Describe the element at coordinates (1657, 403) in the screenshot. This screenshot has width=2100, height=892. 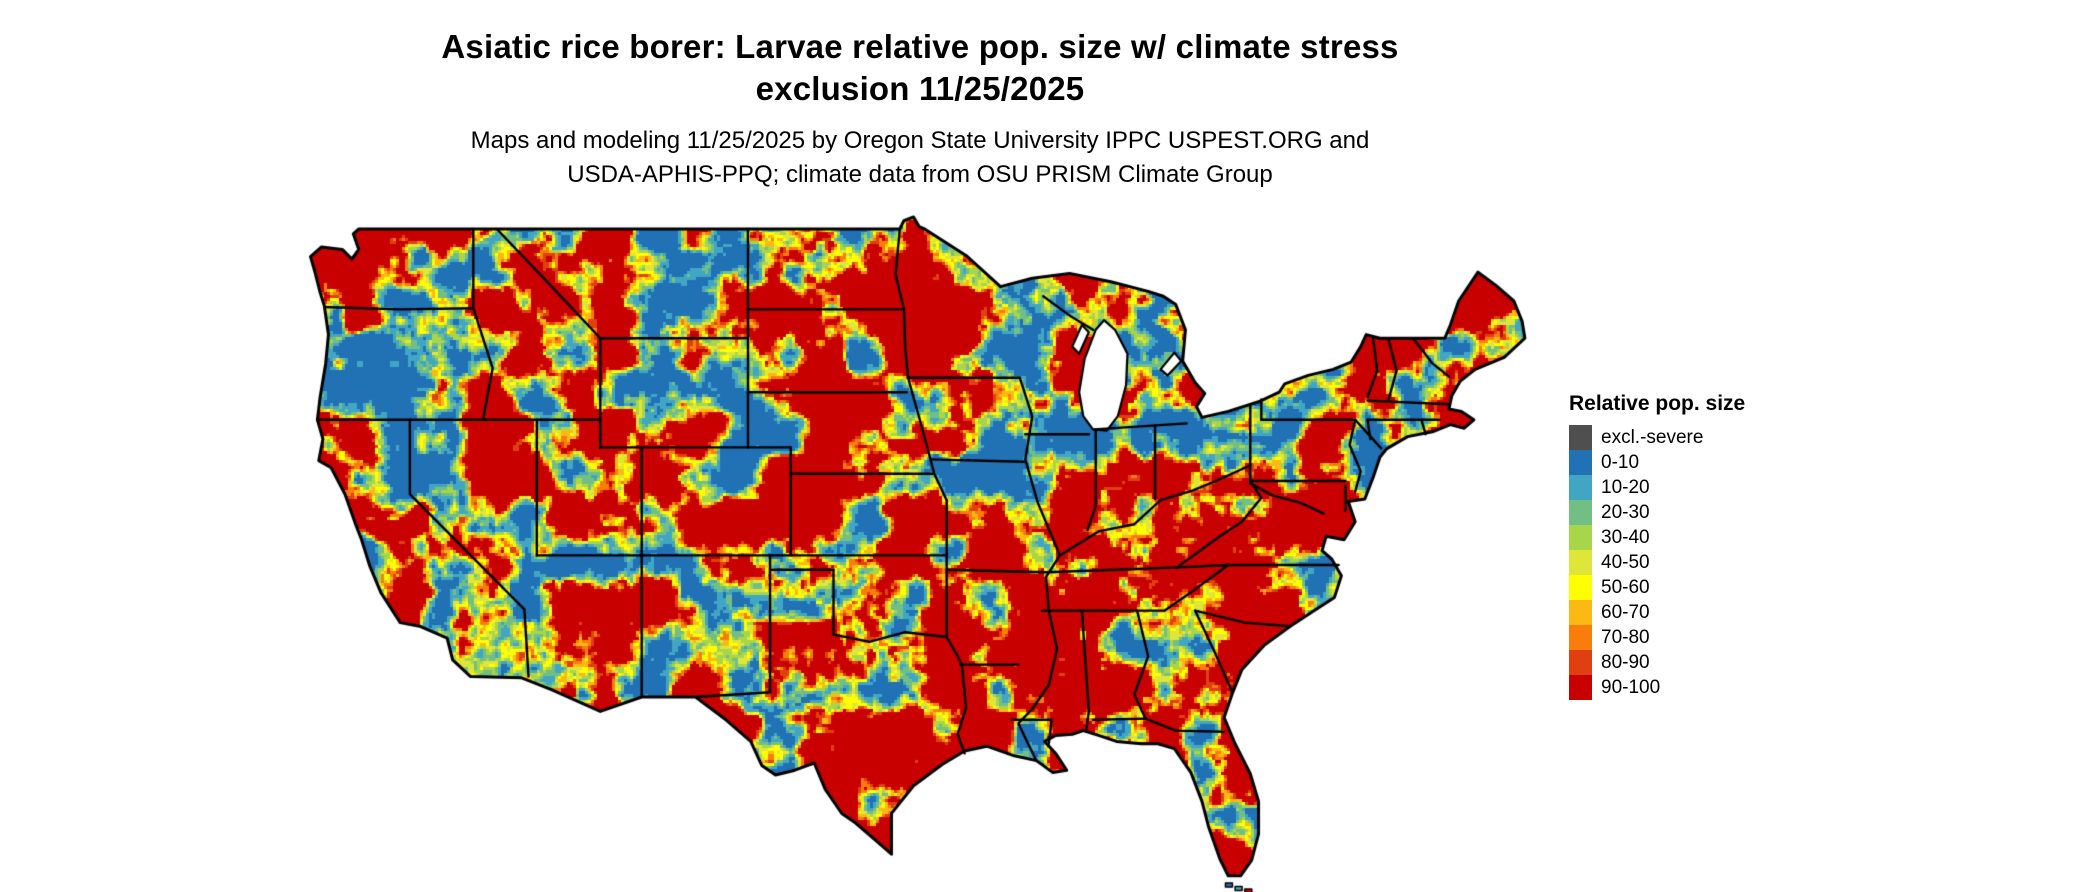
I see `legend-title: Relative pop. size` at that location.